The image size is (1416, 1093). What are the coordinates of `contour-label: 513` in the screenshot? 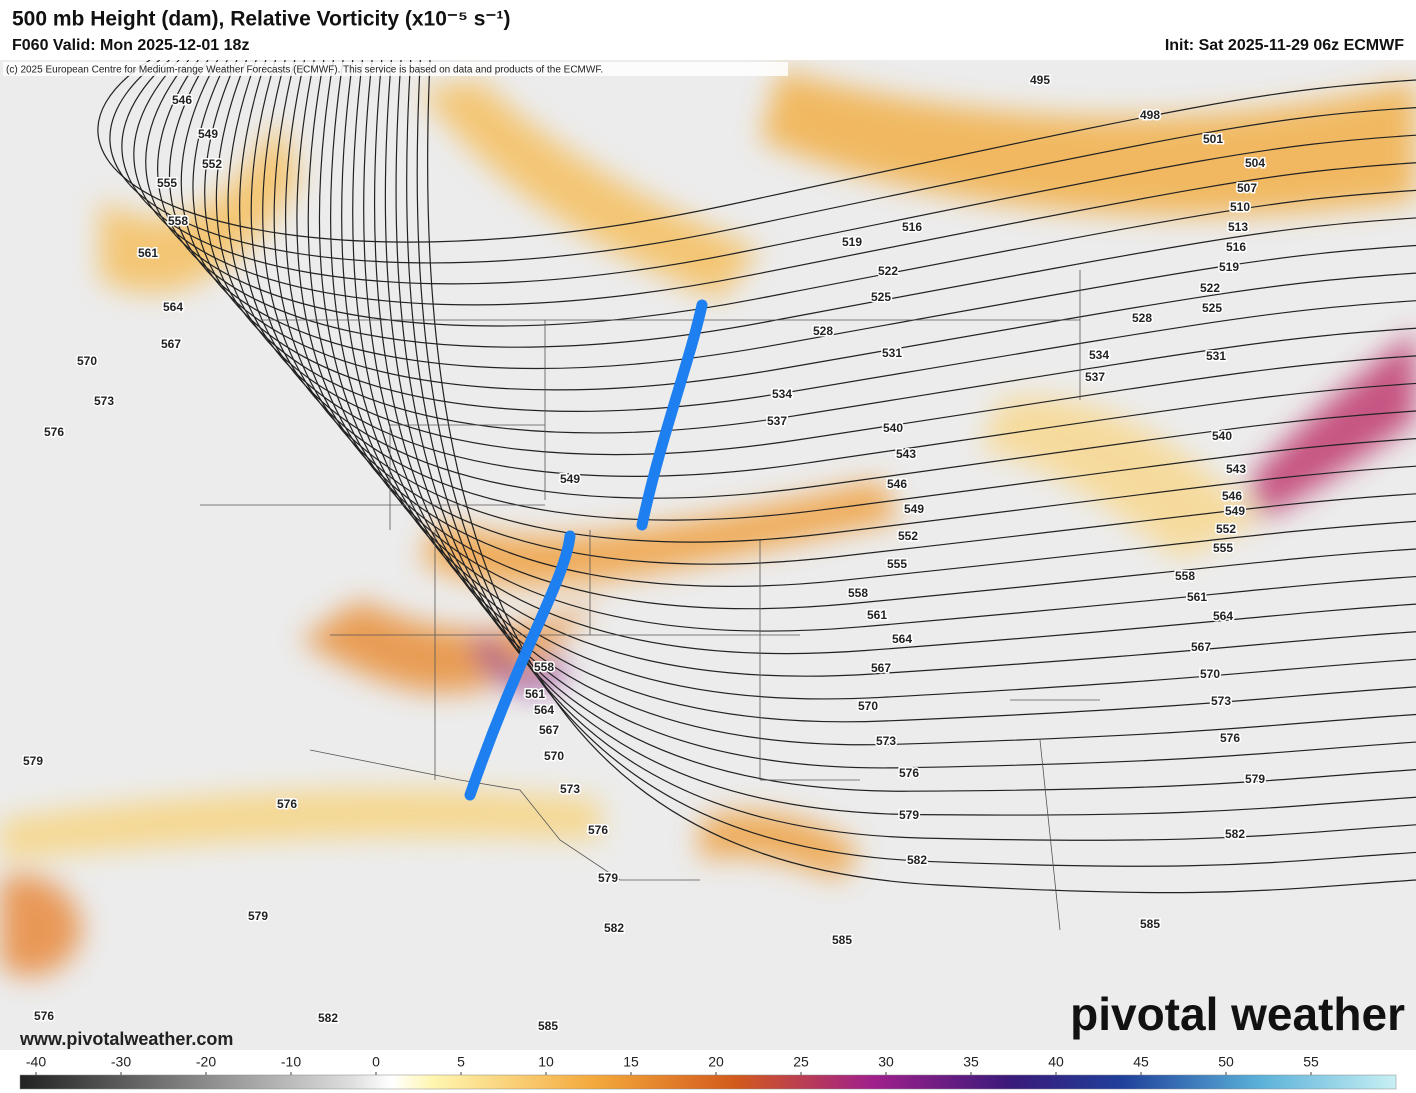 It's located at (1238, 227).